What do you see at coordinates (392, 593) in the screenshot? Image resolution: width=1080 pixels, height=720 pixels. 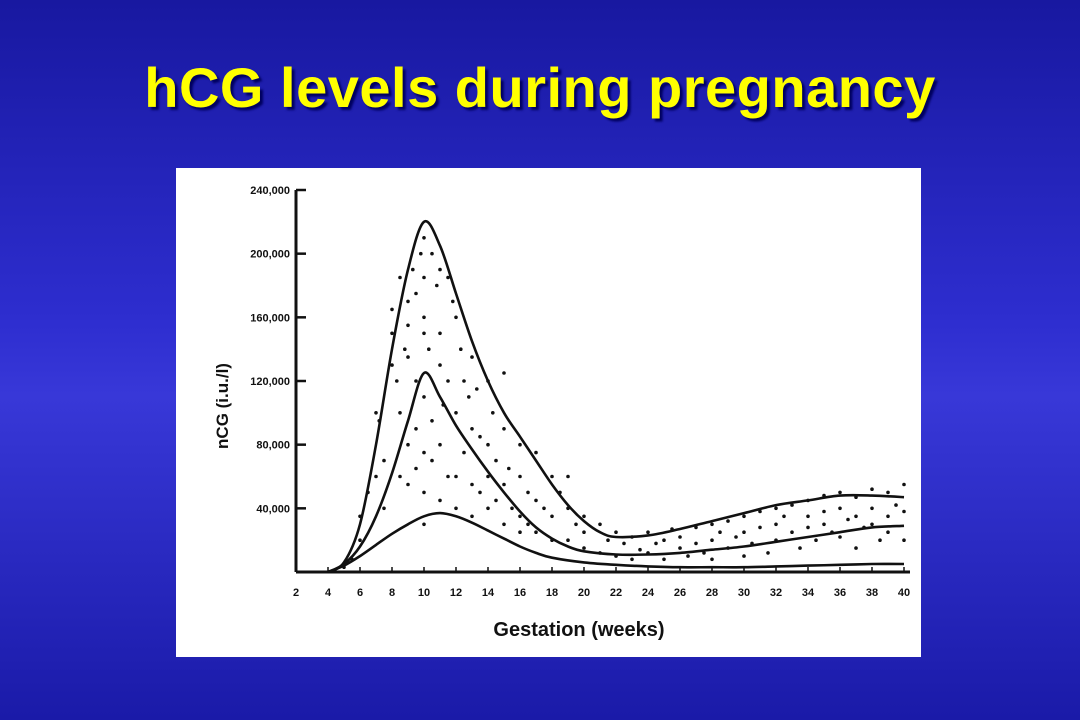 I see `x-tick-label: 8` at bounding box center [392, 593].